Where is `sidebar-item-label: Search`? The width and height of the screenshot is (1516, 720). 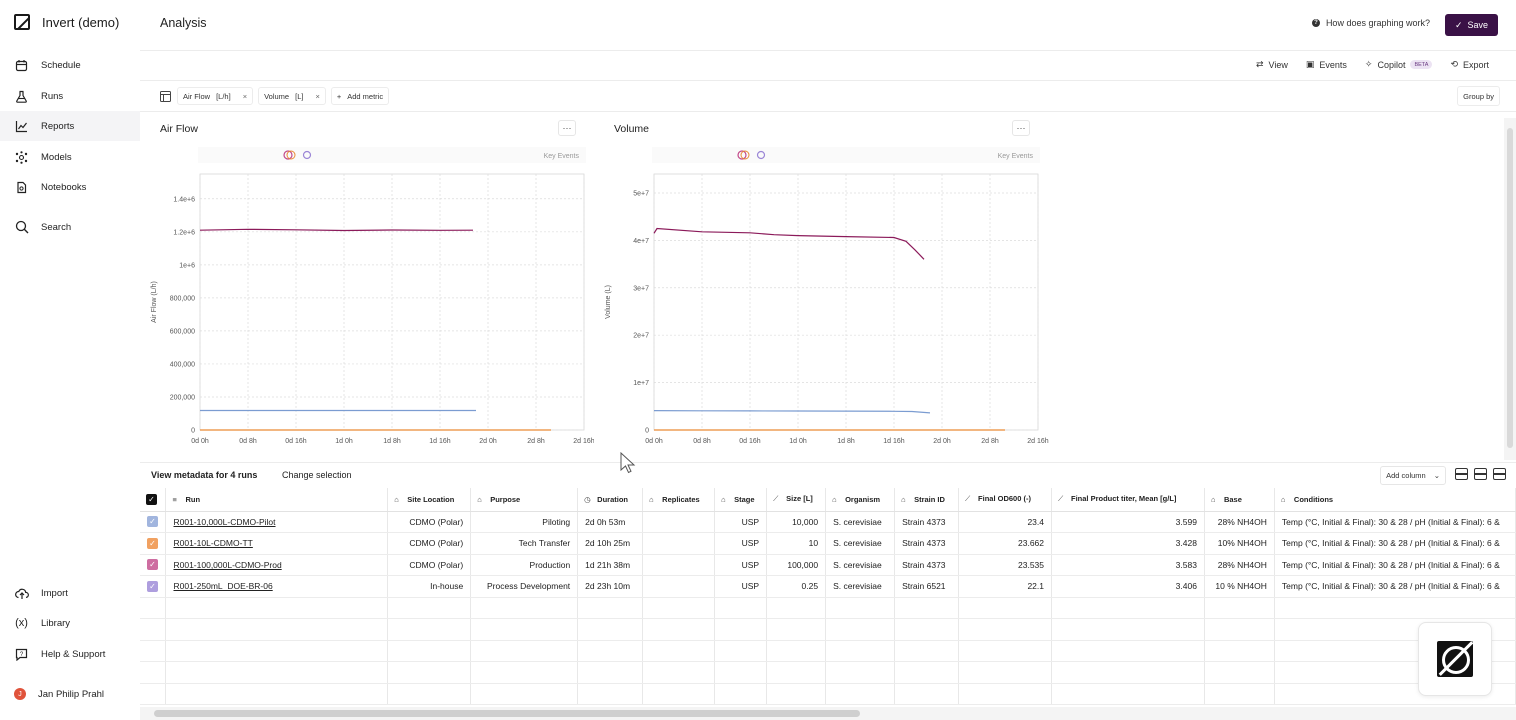
sidebar-item-label: Search is located at coordinates (56, 227).